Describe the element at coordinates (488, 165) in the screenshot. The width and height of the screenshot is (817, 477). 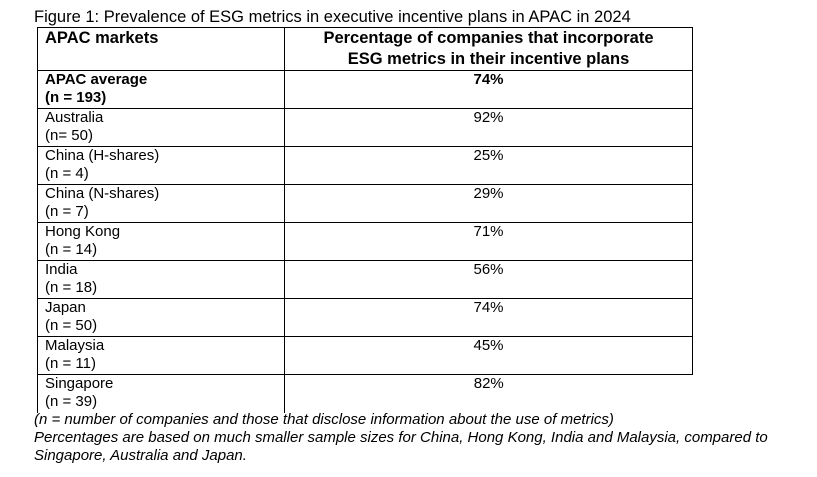
I see `percentage-cell: 25%` at that location.